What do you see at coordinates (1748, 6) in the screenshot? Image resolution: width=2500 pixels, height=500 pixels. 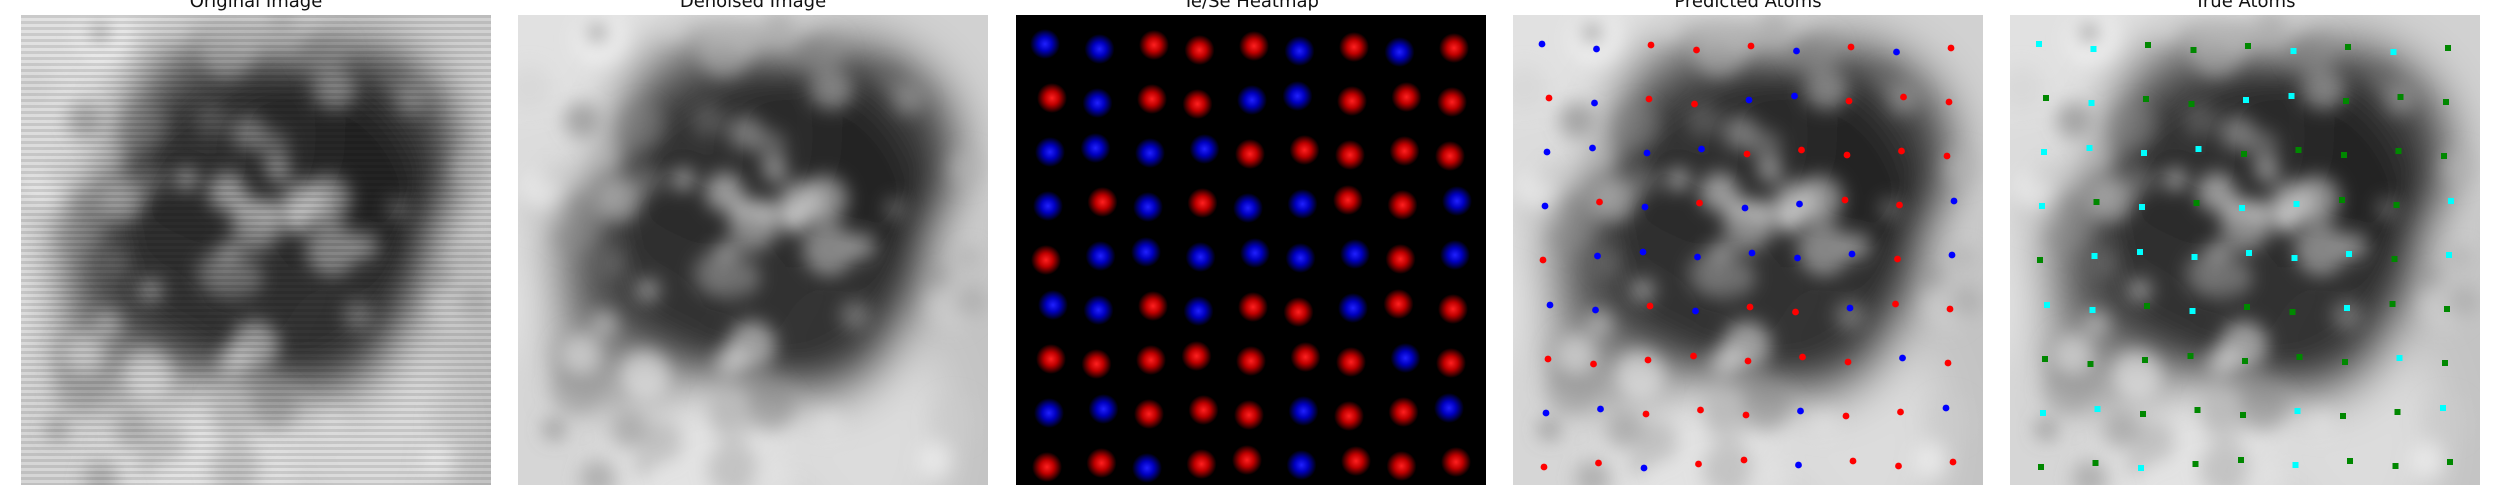 I see `predicted-atoms-title: Predicted Atoms` at bounding box center [1748, 6].